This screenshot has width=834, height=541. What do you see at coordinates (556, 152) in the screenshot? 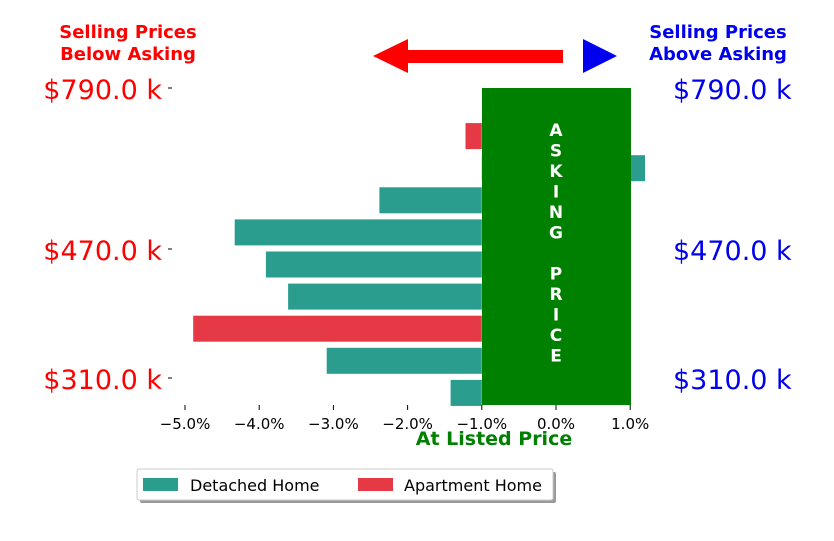
I see `asking-letter: S` at bounding box center [556, 152].